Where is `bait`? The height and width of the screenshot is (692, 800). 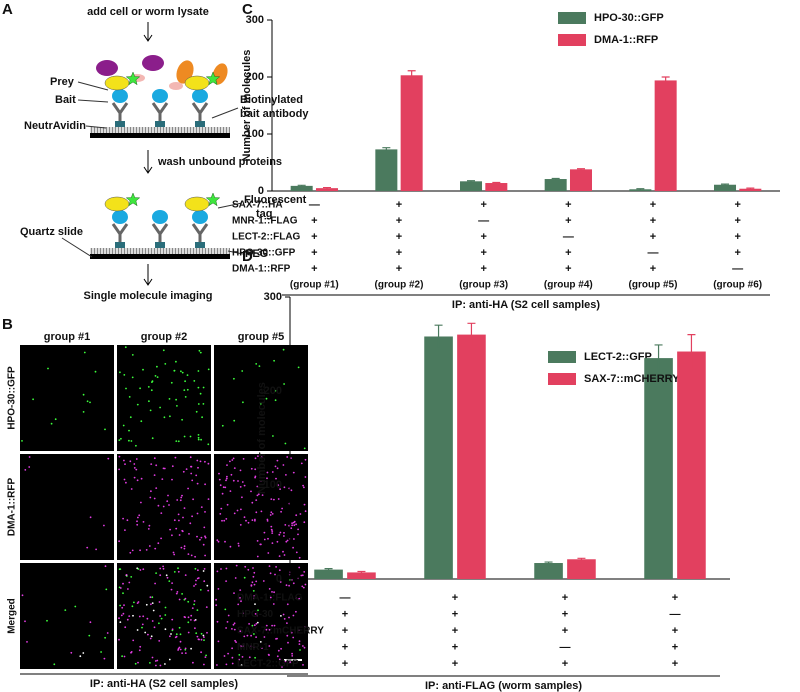 bait is located at coordinates (200, 96).